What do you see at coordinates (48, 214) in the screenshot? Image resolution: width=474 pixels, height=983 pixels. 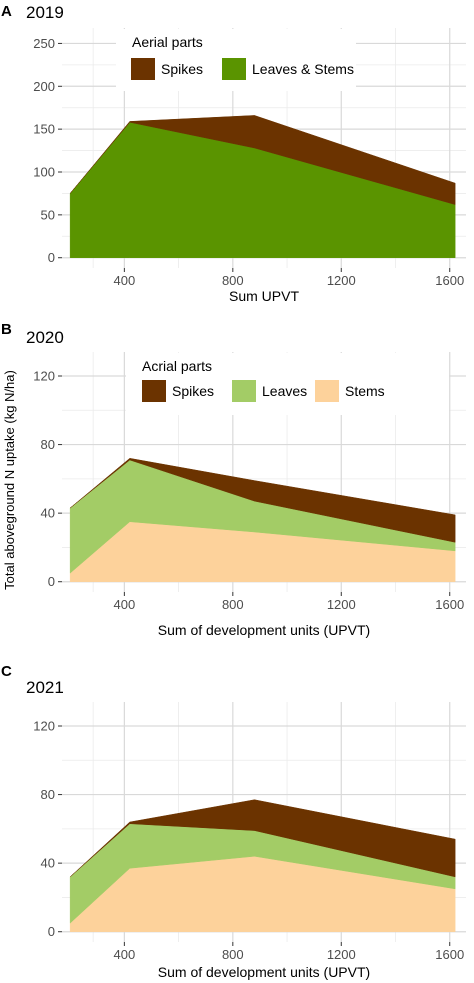 I see `y-tick-label: 50` at bounding box center [48, 214].